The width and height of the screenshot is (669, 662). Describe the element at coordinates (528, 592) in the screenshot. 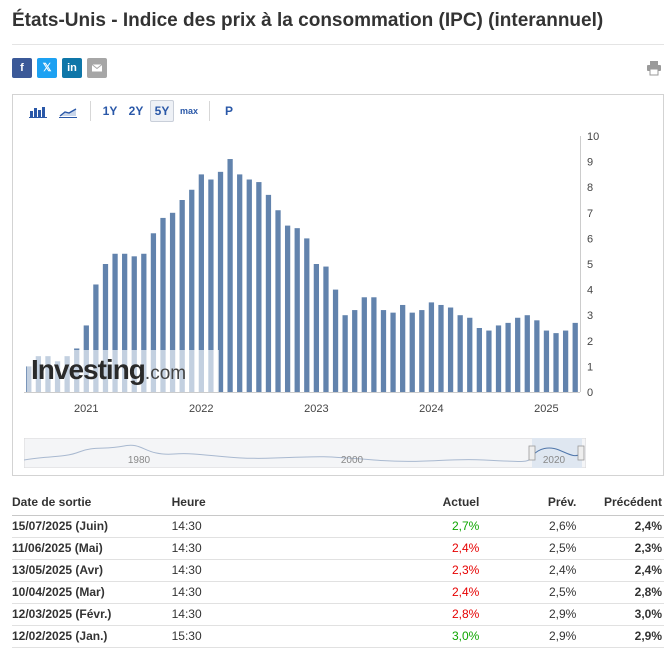

I see `cell-forecast: 2,5%` at that location.